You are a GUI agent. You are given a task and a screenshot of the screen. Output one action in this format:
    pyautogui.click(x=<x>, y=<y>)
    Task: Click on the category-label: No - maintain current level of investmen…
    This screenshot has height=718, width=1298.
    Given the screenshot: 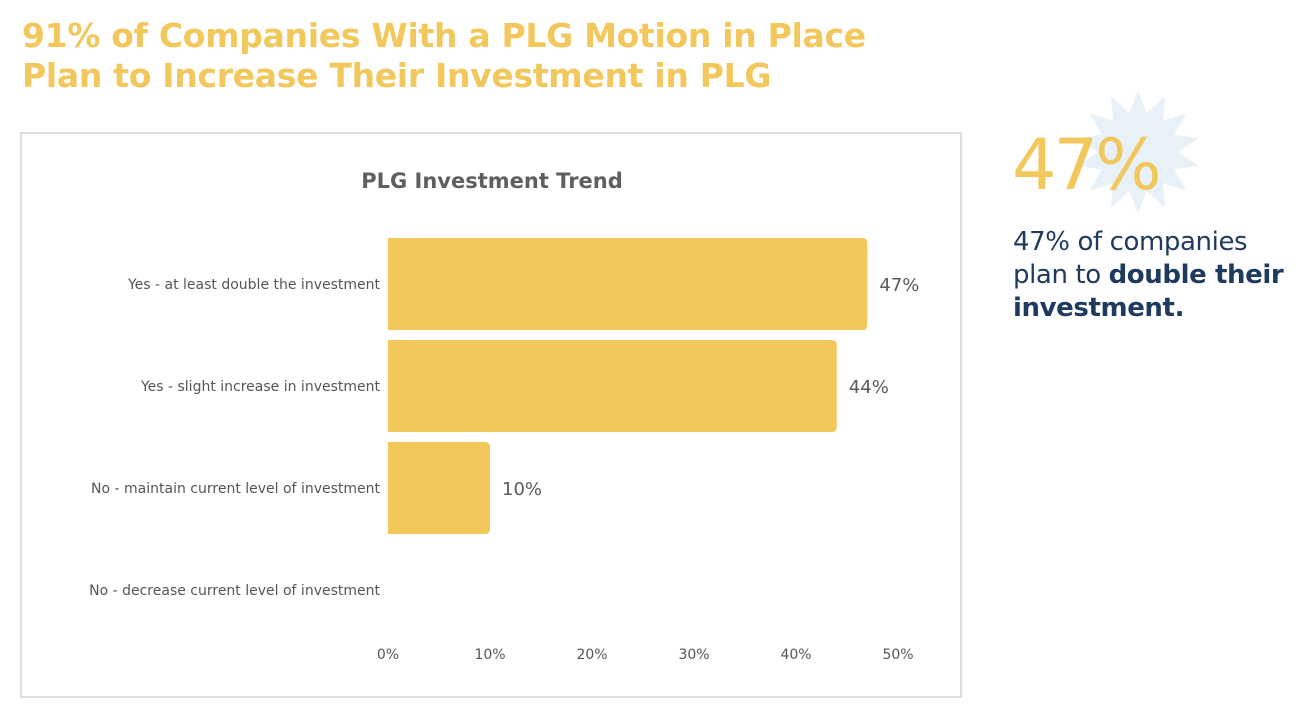 What is the action you would take?
    pyautogui.click(x=235, y=489)
    